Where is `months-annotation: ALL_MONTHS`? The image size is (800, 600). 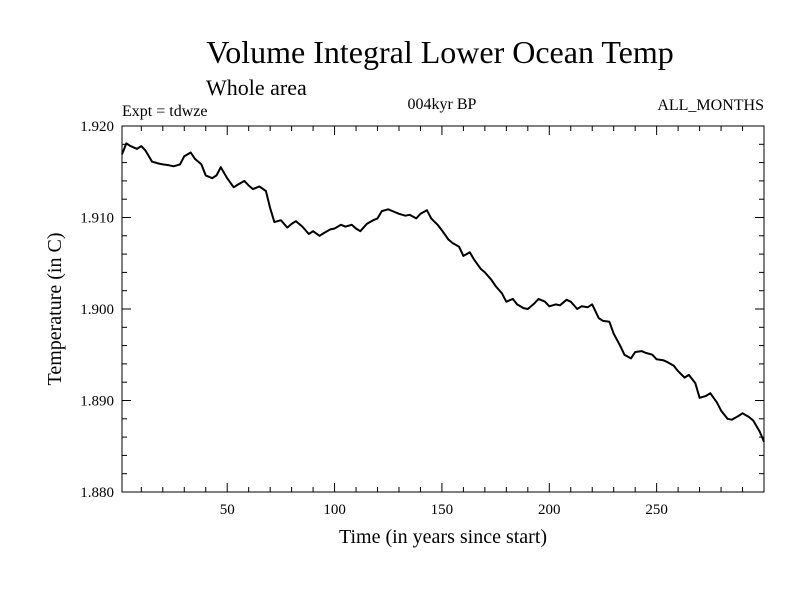
months-annotation: ALL_MONTHS is located at coordinates (710, 105).